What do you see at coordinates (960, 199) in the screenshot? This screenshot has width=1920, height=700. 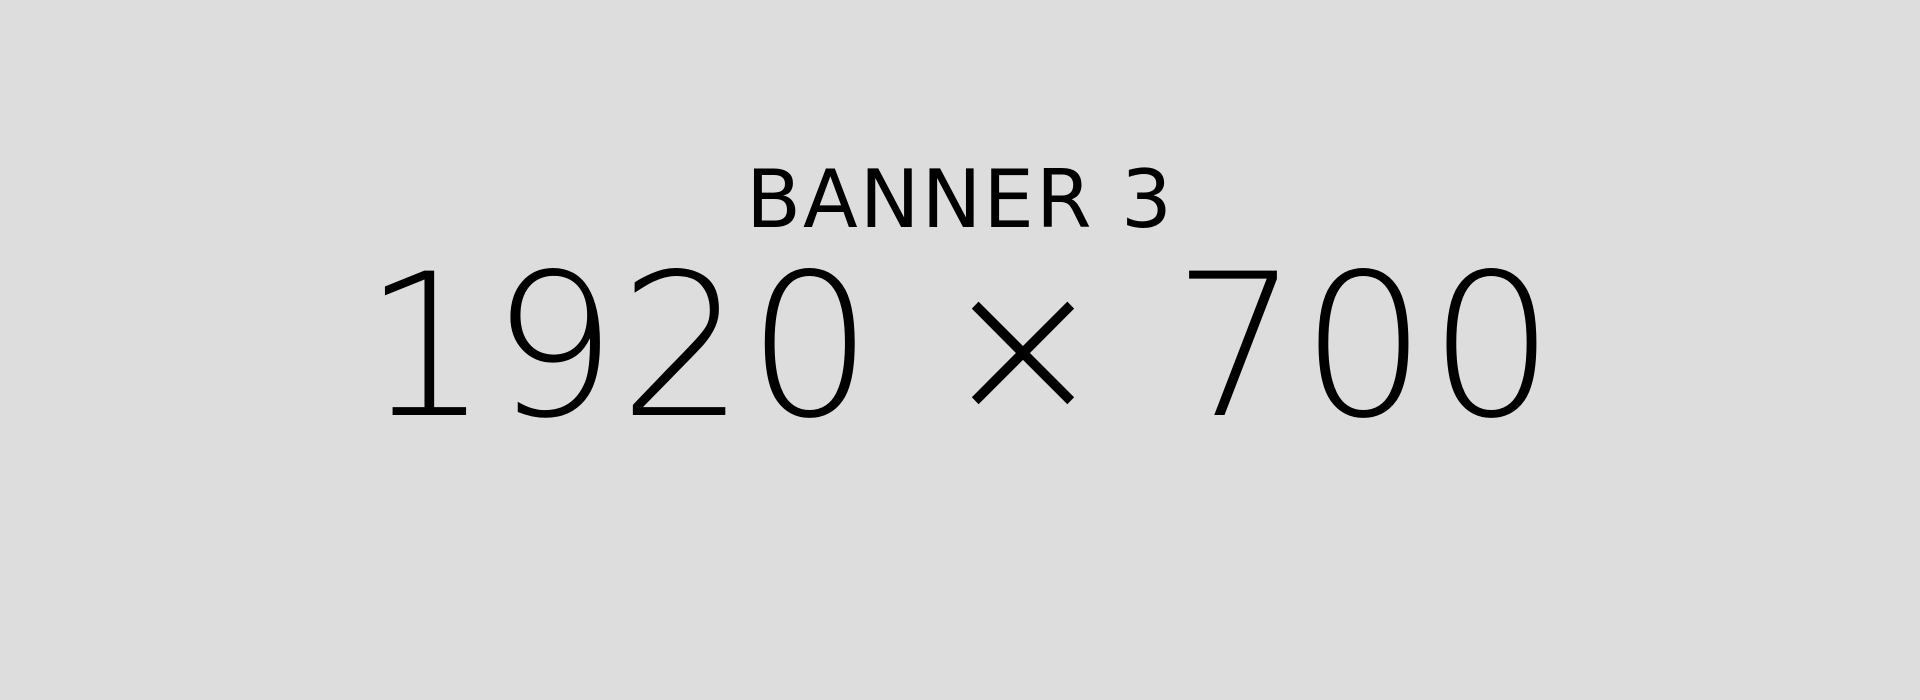 I see `banner-title: BANNER 3` at bounding box center [960, 199].